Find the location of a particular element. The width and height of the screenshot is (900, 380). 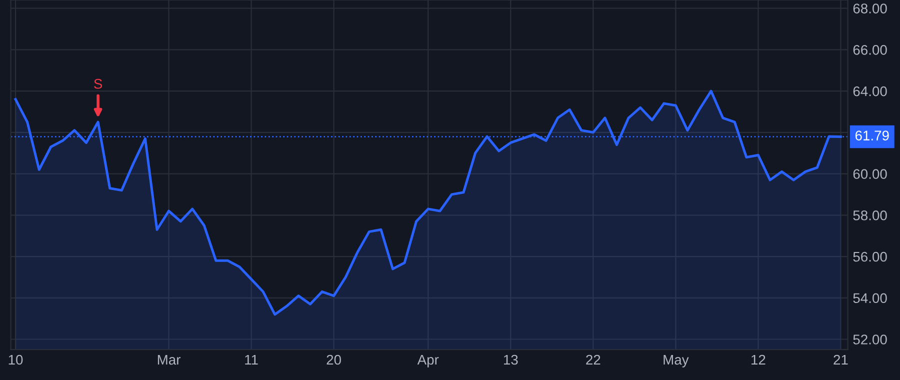

x-tick-label: 12 is located at coordinates (759, 359).